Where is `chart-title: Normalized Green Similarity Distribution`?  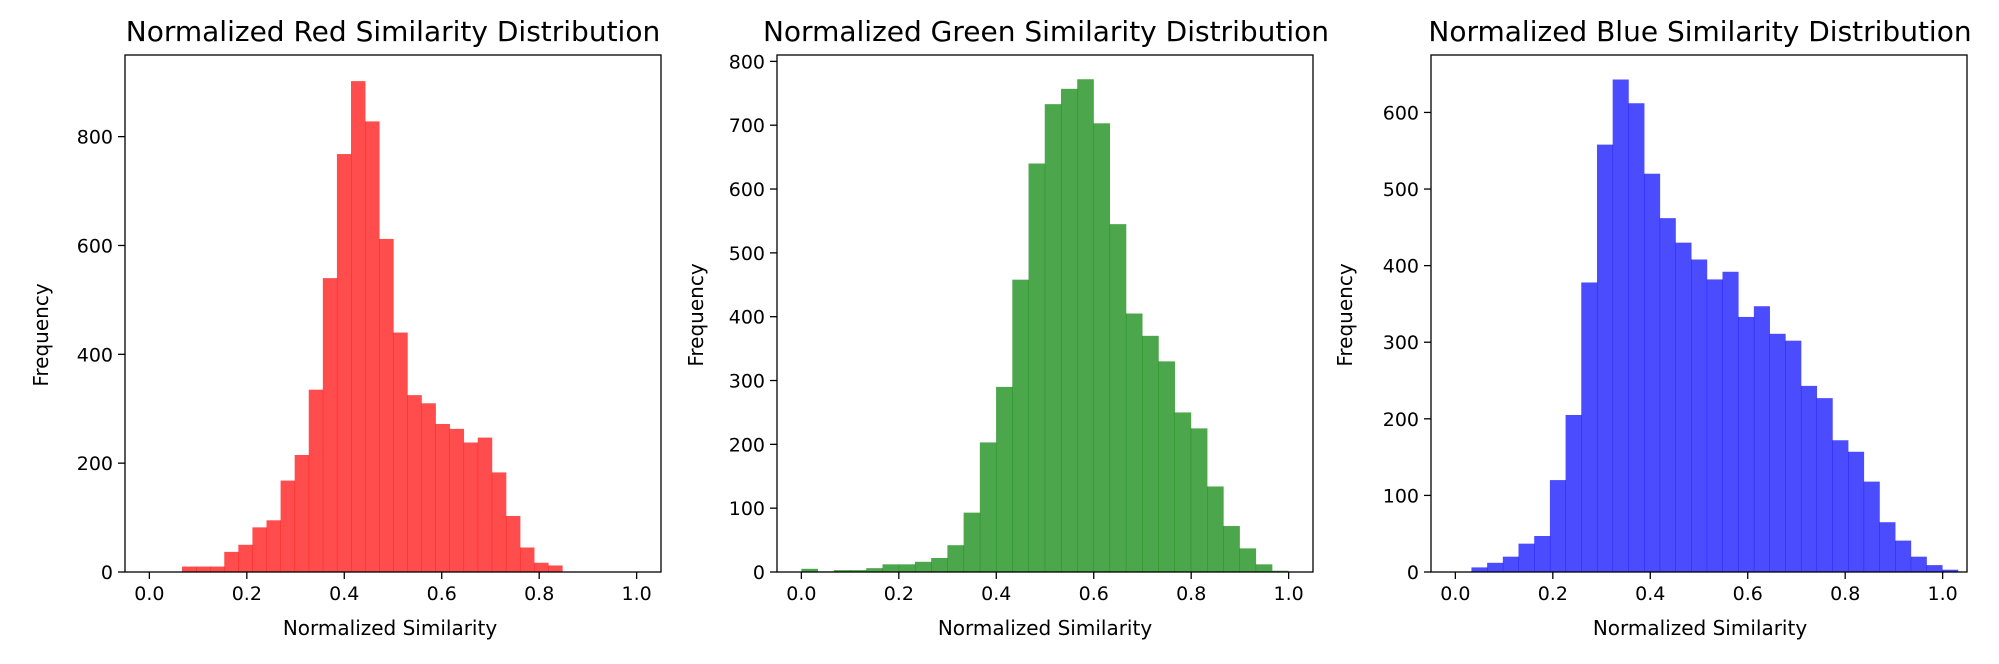 chart-title: Normalized Green Similarity Distribution is located at coordinates (1046, 31).